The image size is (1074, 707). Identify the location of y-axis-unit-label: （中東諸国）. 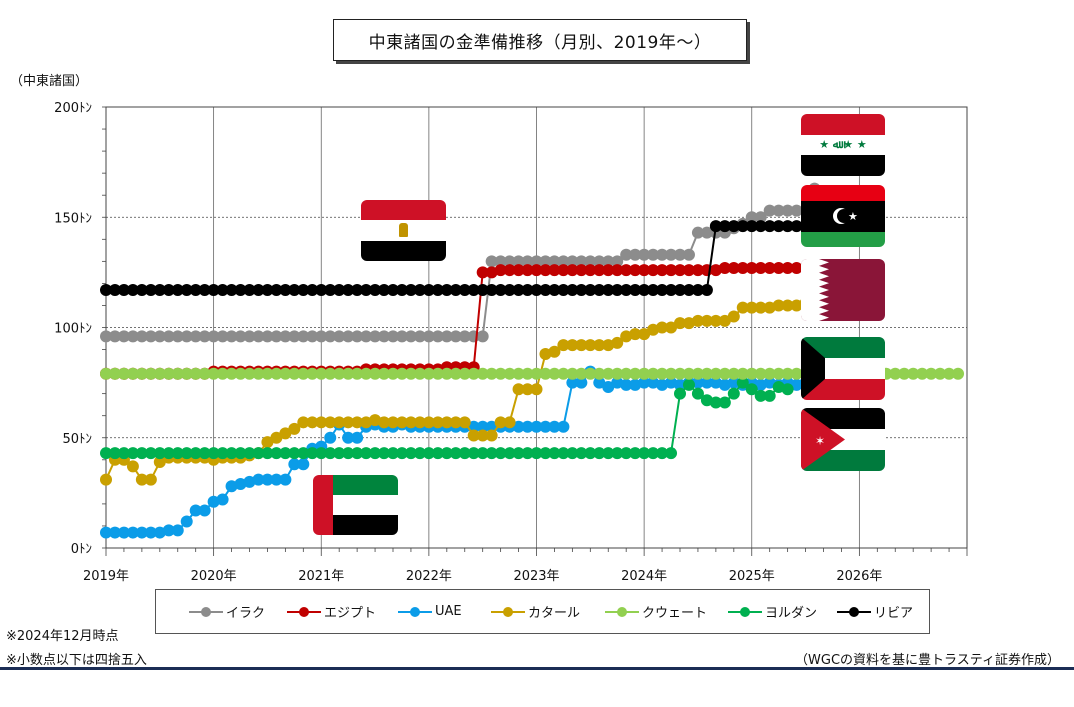
(49, 81).